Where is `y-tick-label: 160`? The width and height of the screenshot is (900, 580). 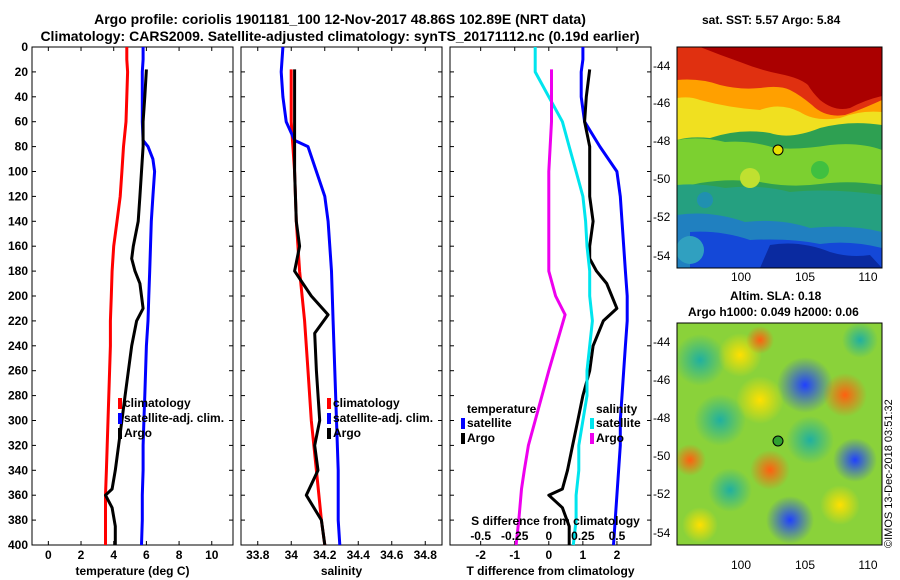
y-tick-label: 160 is located at coordinates (18, 246).